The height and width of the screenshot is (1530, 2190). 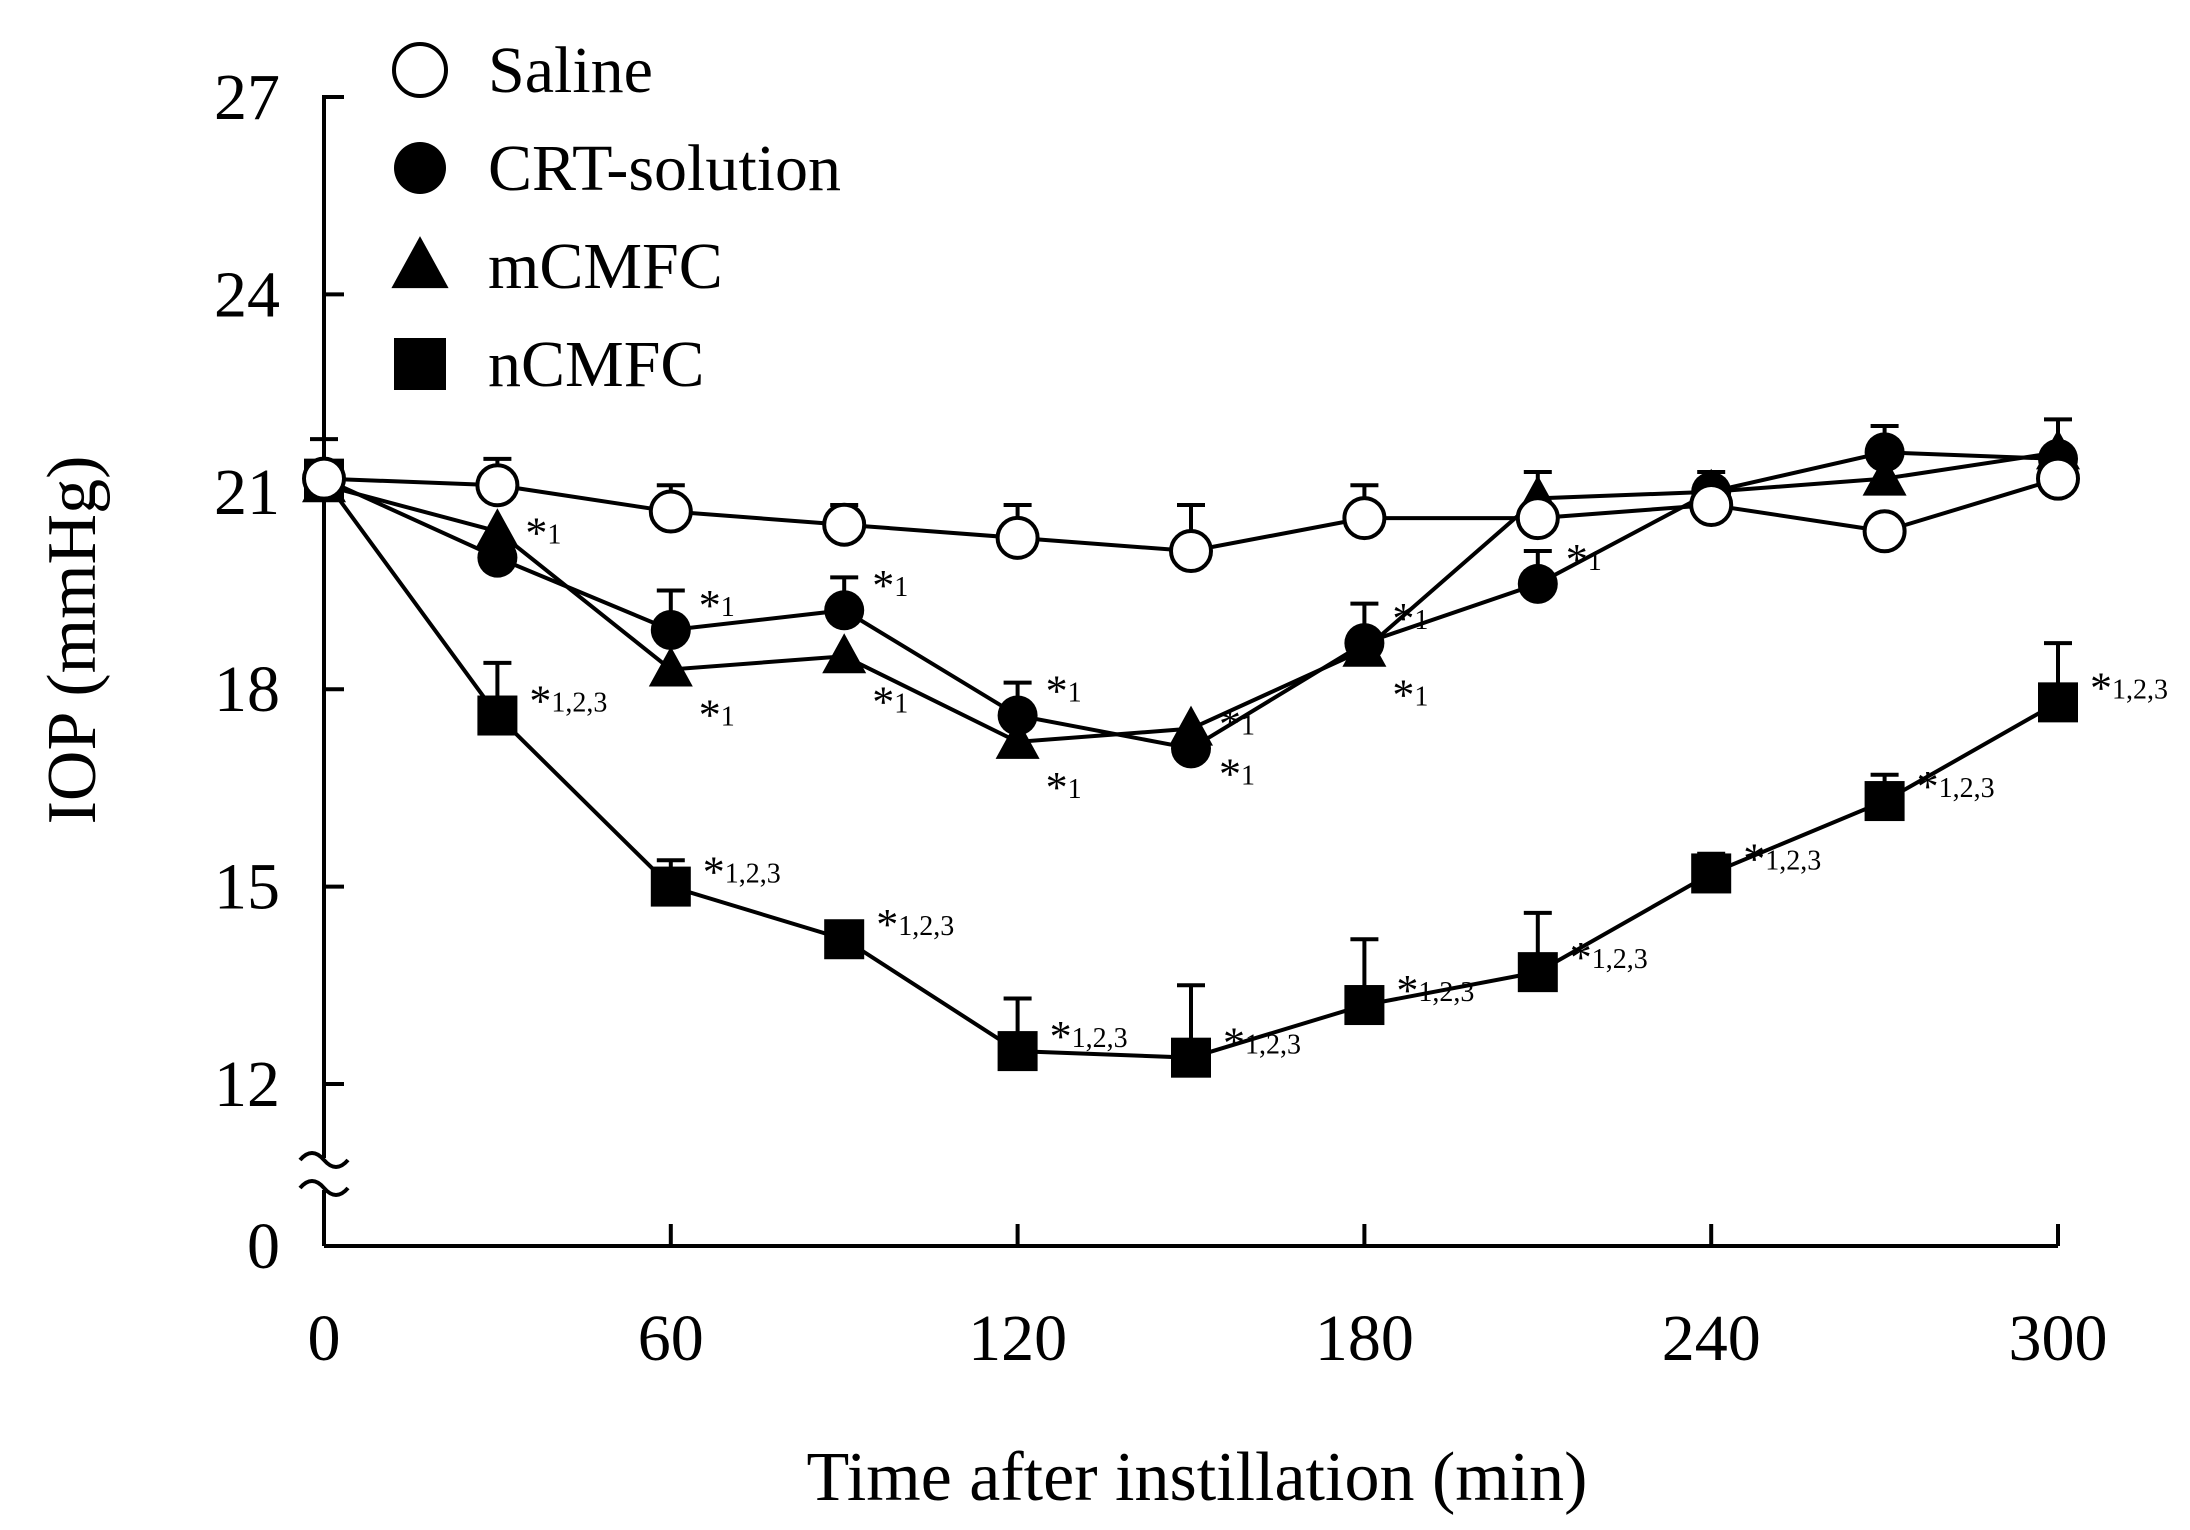 What do you see at coordinates (247, 887) in the screenshot?
I see `y-tick-label: 15` at bounding box center [247, 887].